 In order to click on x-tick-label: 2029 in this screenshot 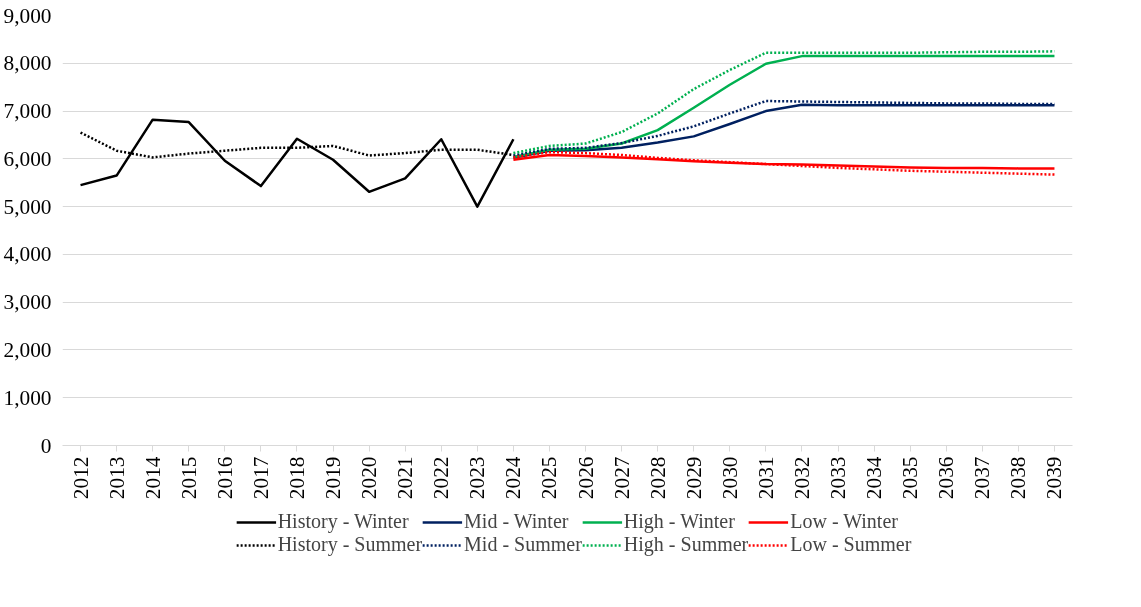, I will do `click(693, 478)`.